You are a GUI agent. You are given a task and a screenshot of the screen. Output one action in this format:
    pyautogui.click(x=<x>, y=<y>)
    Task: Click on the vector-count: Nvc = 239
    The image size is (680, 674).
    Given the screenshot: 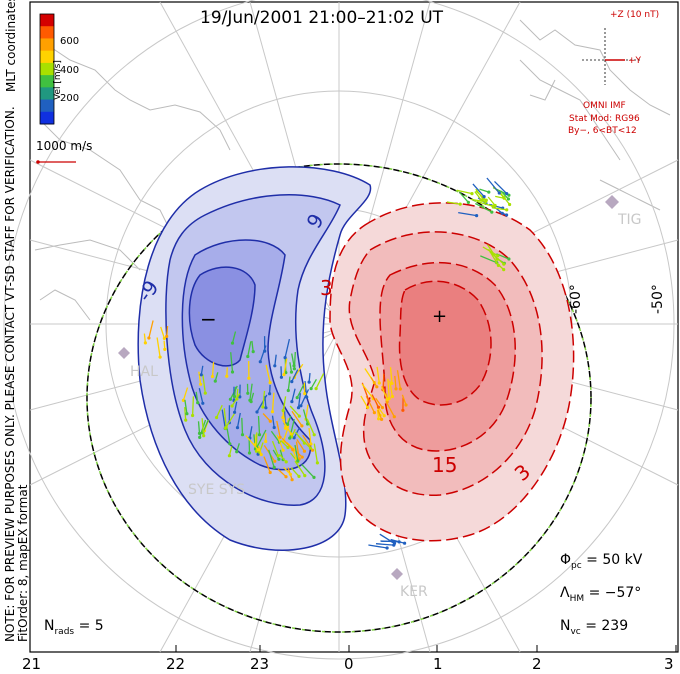 What is the action you would take?
    pyautogui.click(x=594, y=627)
    